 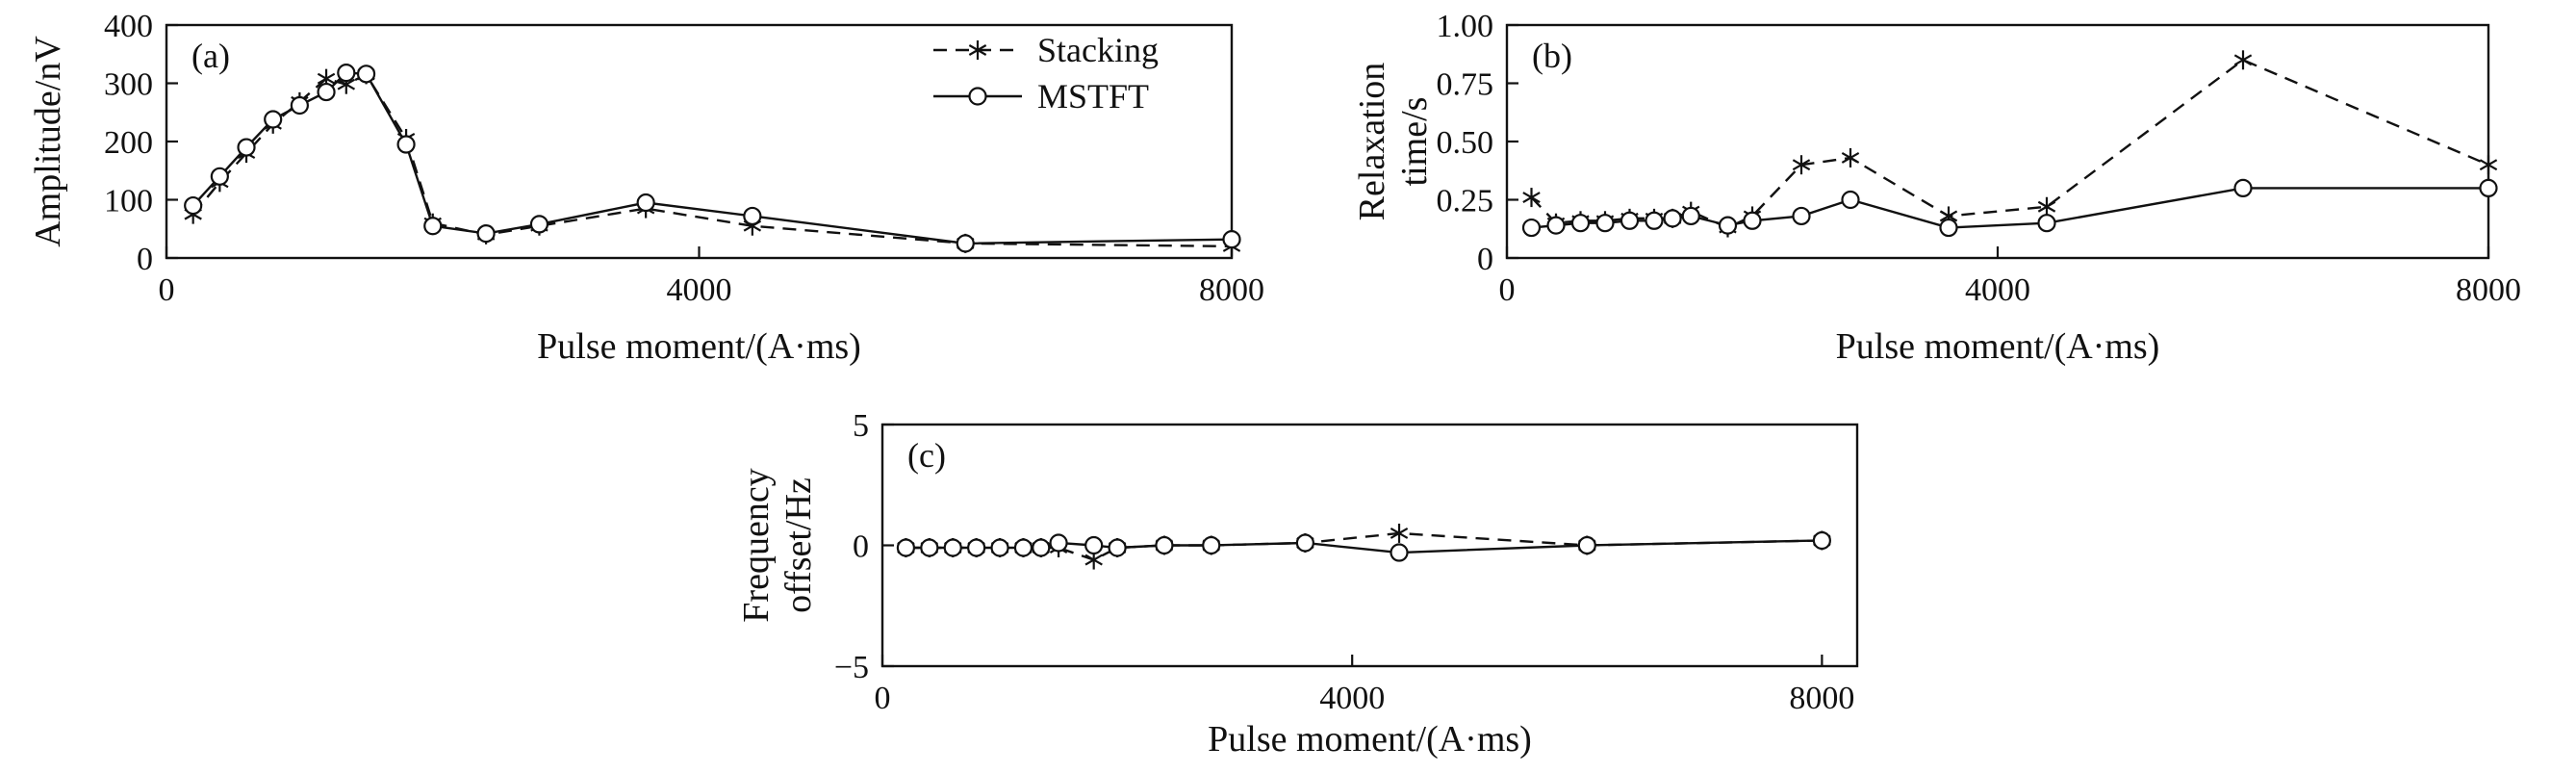 I want to click on y-axis-label: Amplitude/nV, so click(x=48, y=141).